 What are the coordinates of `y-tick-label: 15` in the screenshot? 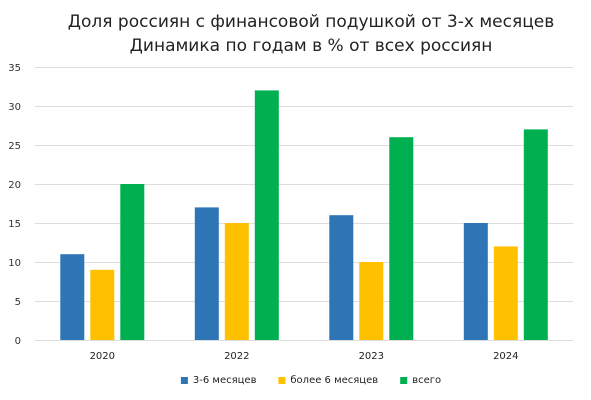 It's located at (14, 224).